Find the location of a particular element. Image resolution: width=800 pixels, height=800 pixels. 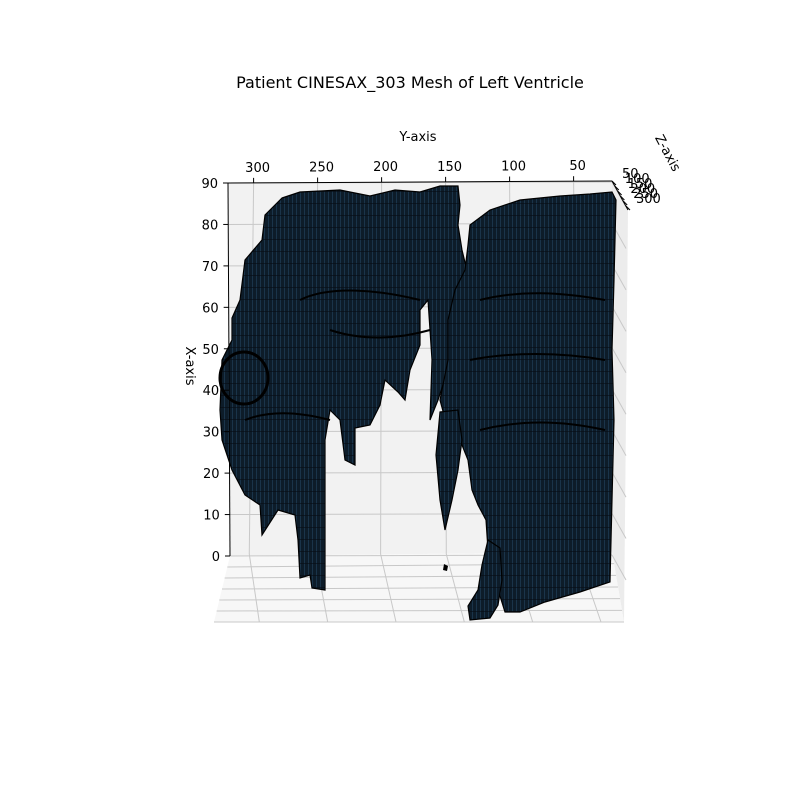

x-tick-label: 20 is located at coordinates (211, 474).